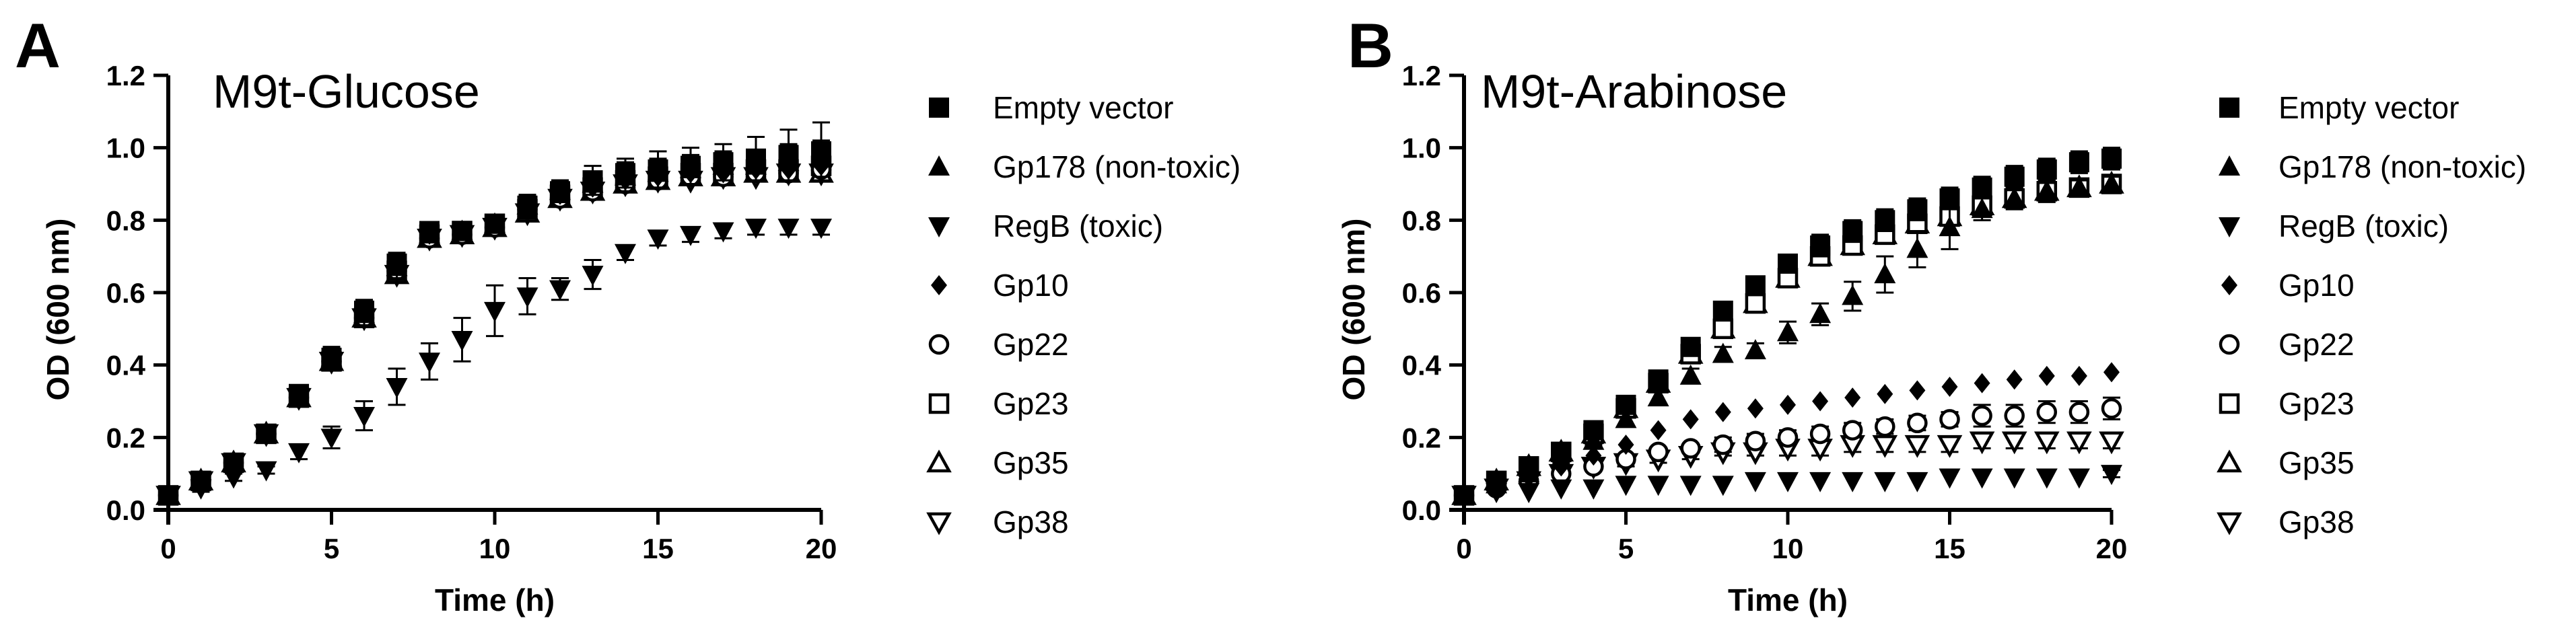  Describe the element at coordinates (2316, 345) in the screenshot. I see `legend-label-gp22: Gp22` at that location.